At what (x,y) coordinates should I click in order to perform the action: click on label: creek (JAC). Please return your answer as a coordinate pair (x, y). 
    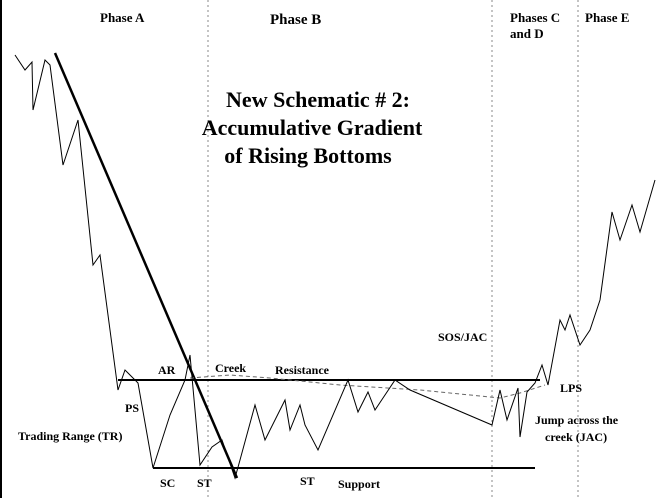
    Looking at the image, I should click on (576, 437).